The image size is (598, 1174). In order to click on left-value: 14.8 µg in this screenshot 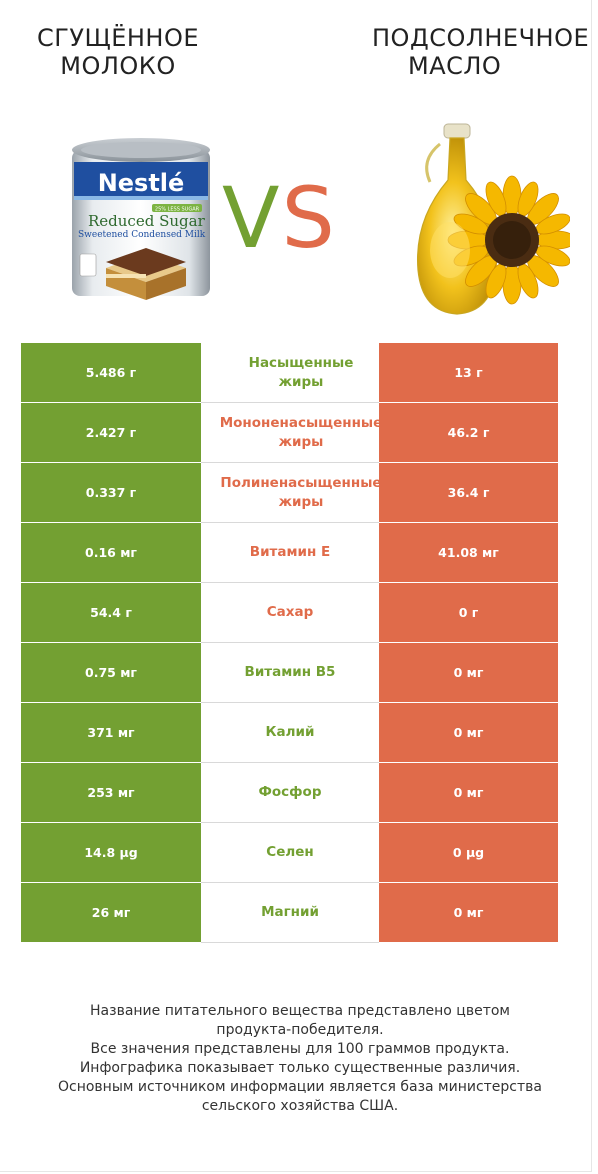, I will do `click(111, 852)`.